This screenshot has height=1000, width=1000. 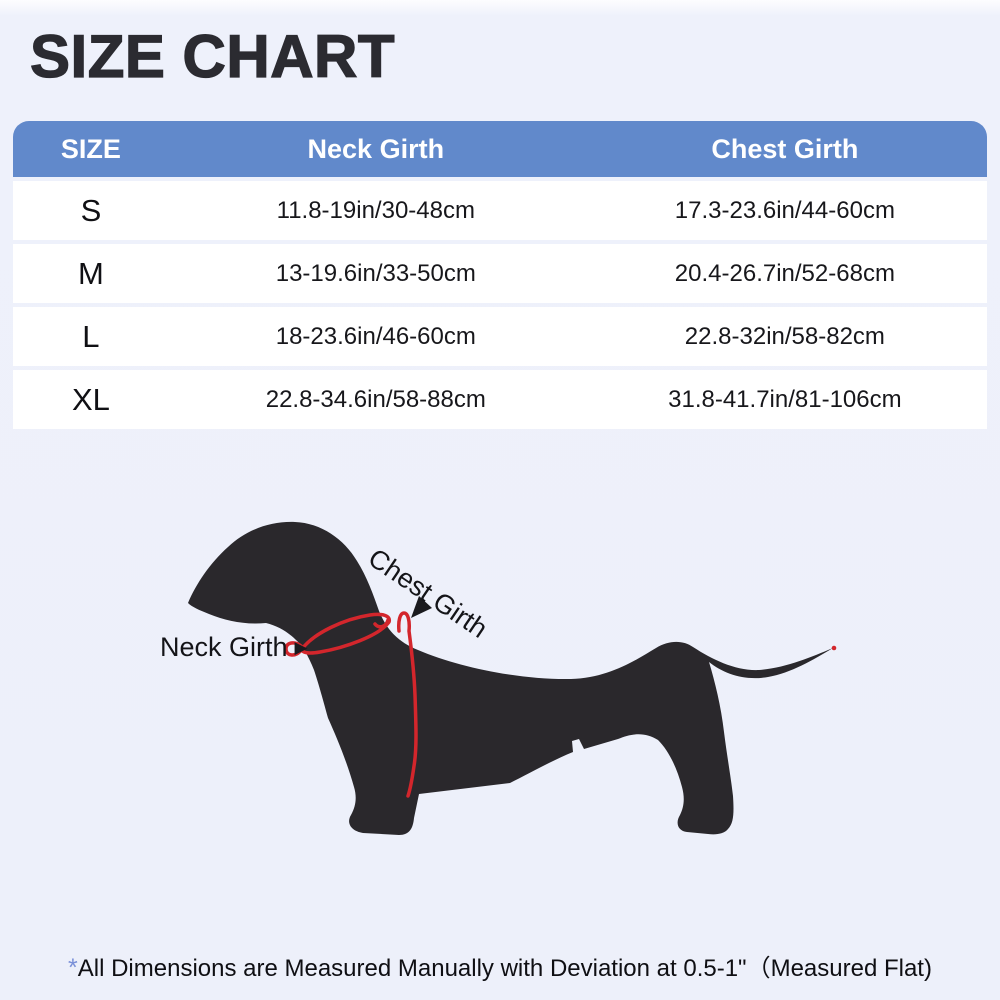 What do you see at coordinates (73, 968) in the screenshot?
I see `footnote-asterisk: *` at bounding box center [73, 968].